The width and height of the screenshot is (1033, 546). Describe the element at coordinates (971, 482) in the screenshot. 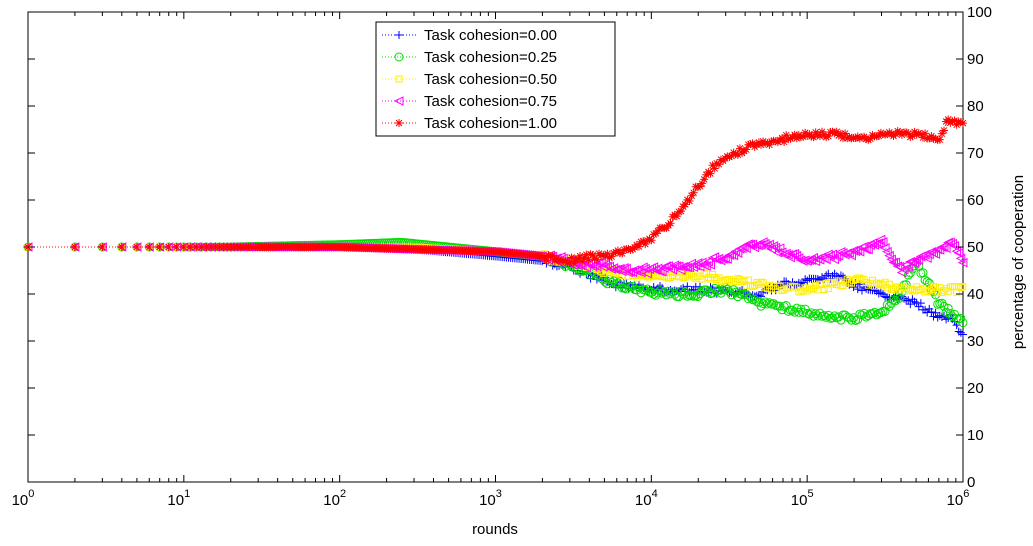

I see `y-tick-label: 0` at that location.